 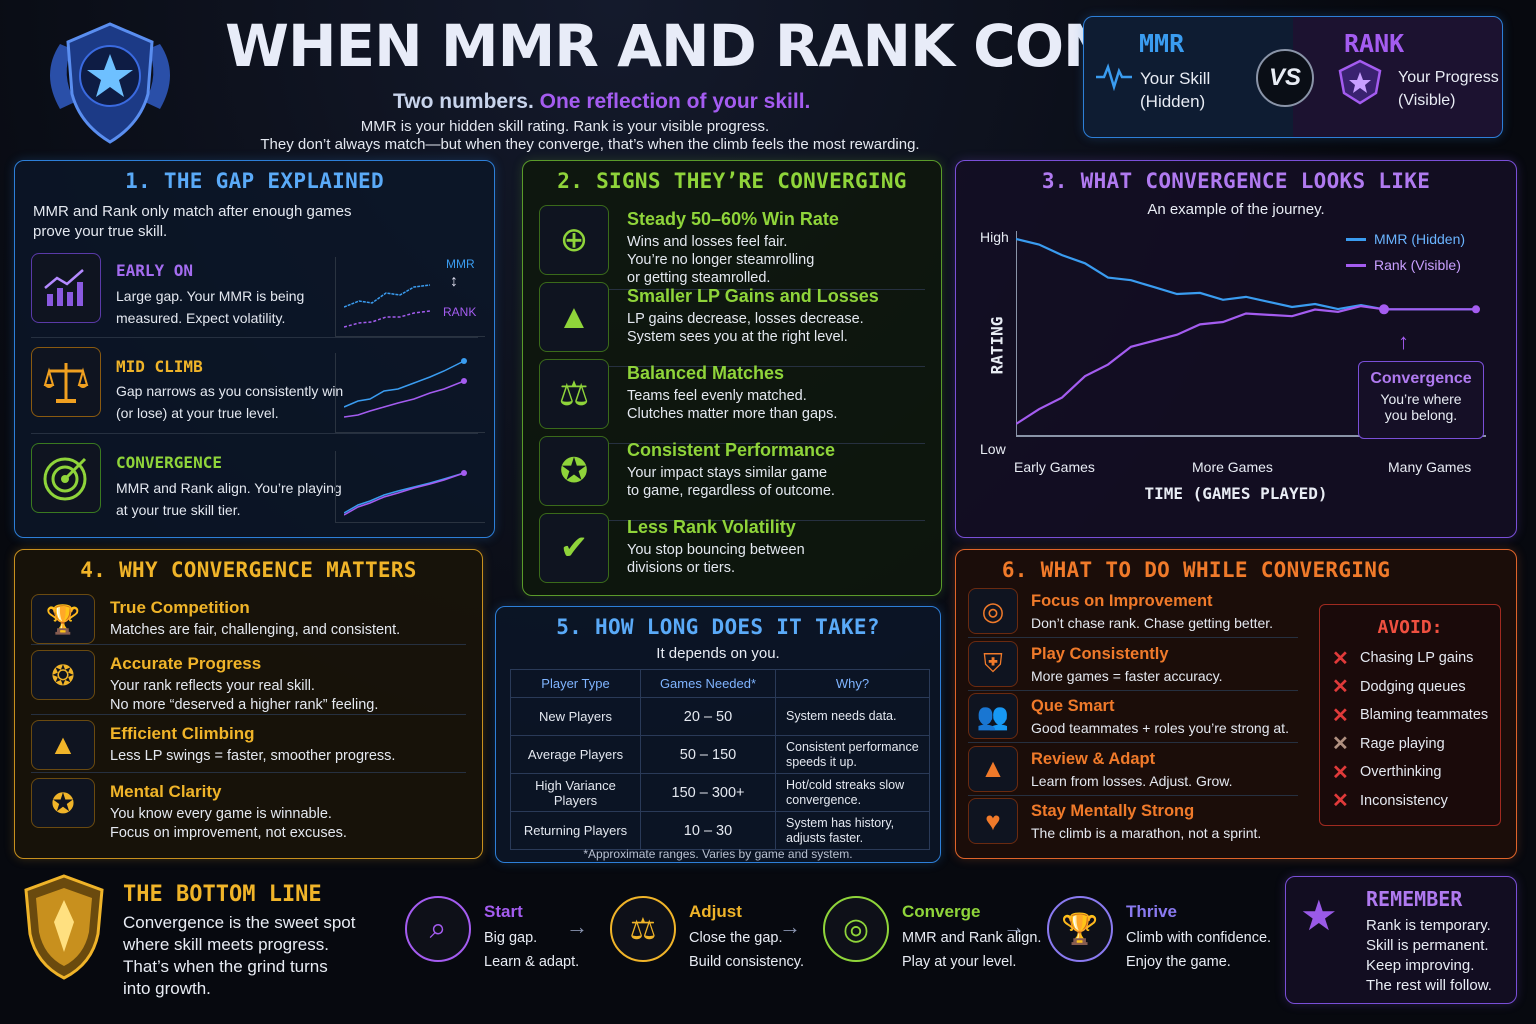 I want to click on x-tick-many: Many Games, so click(x=1430, y=467).